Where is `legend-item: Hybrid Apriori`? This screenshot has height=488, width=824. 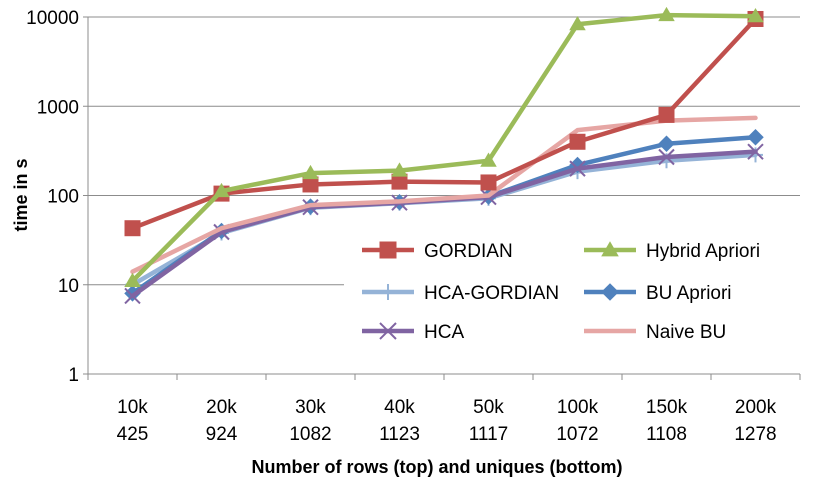
legend-item: Hybrid Apriori is located at coordinates (672, 251).